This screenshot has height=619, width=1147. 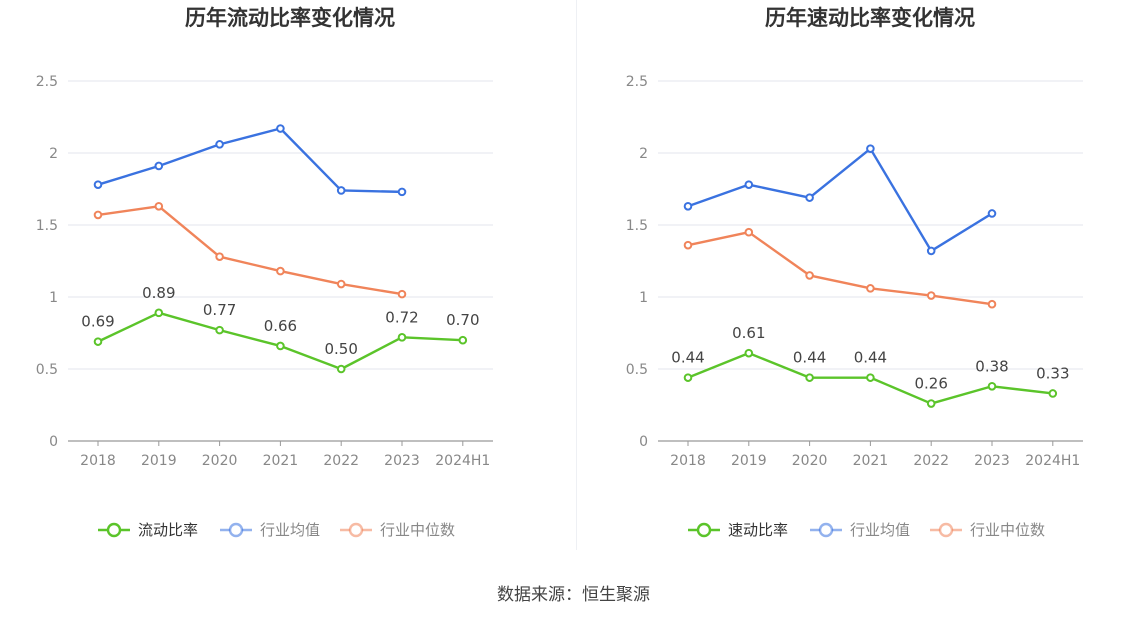 What do you see at coordinates (219, 310) in the screenshot?
I see `data-label: 0.77` at bounding box center [219, 310].